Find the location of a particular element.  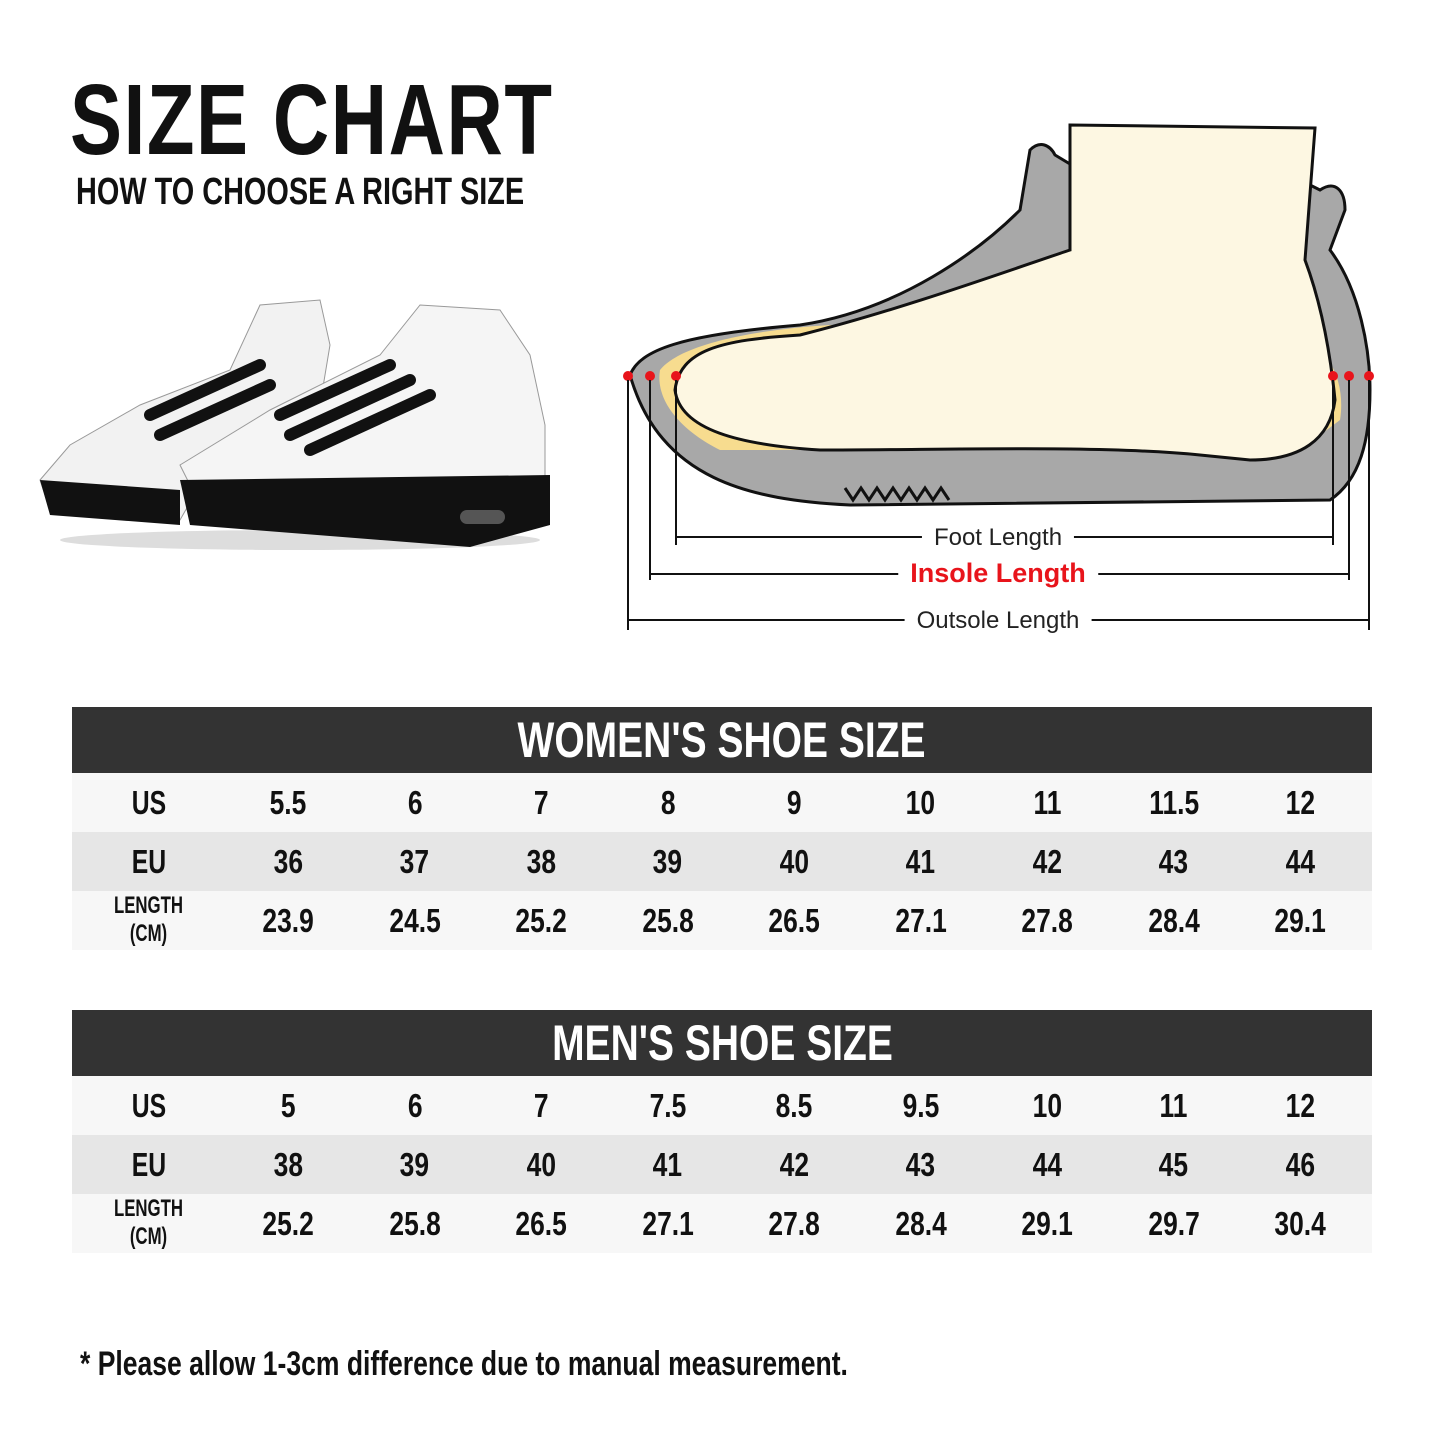

table-cell: 24.5 is located at coordinates (415, 921).